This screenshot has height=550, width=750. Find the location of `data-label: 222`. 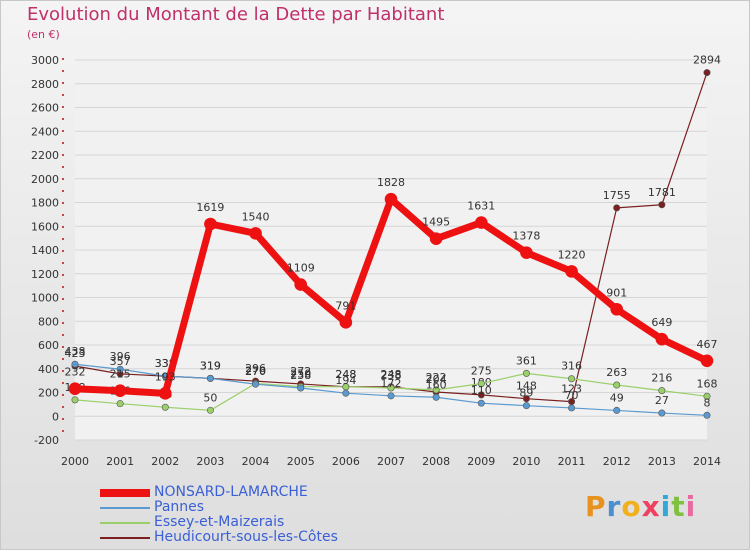

data-label: 222 is located at coordinates (436, 377).